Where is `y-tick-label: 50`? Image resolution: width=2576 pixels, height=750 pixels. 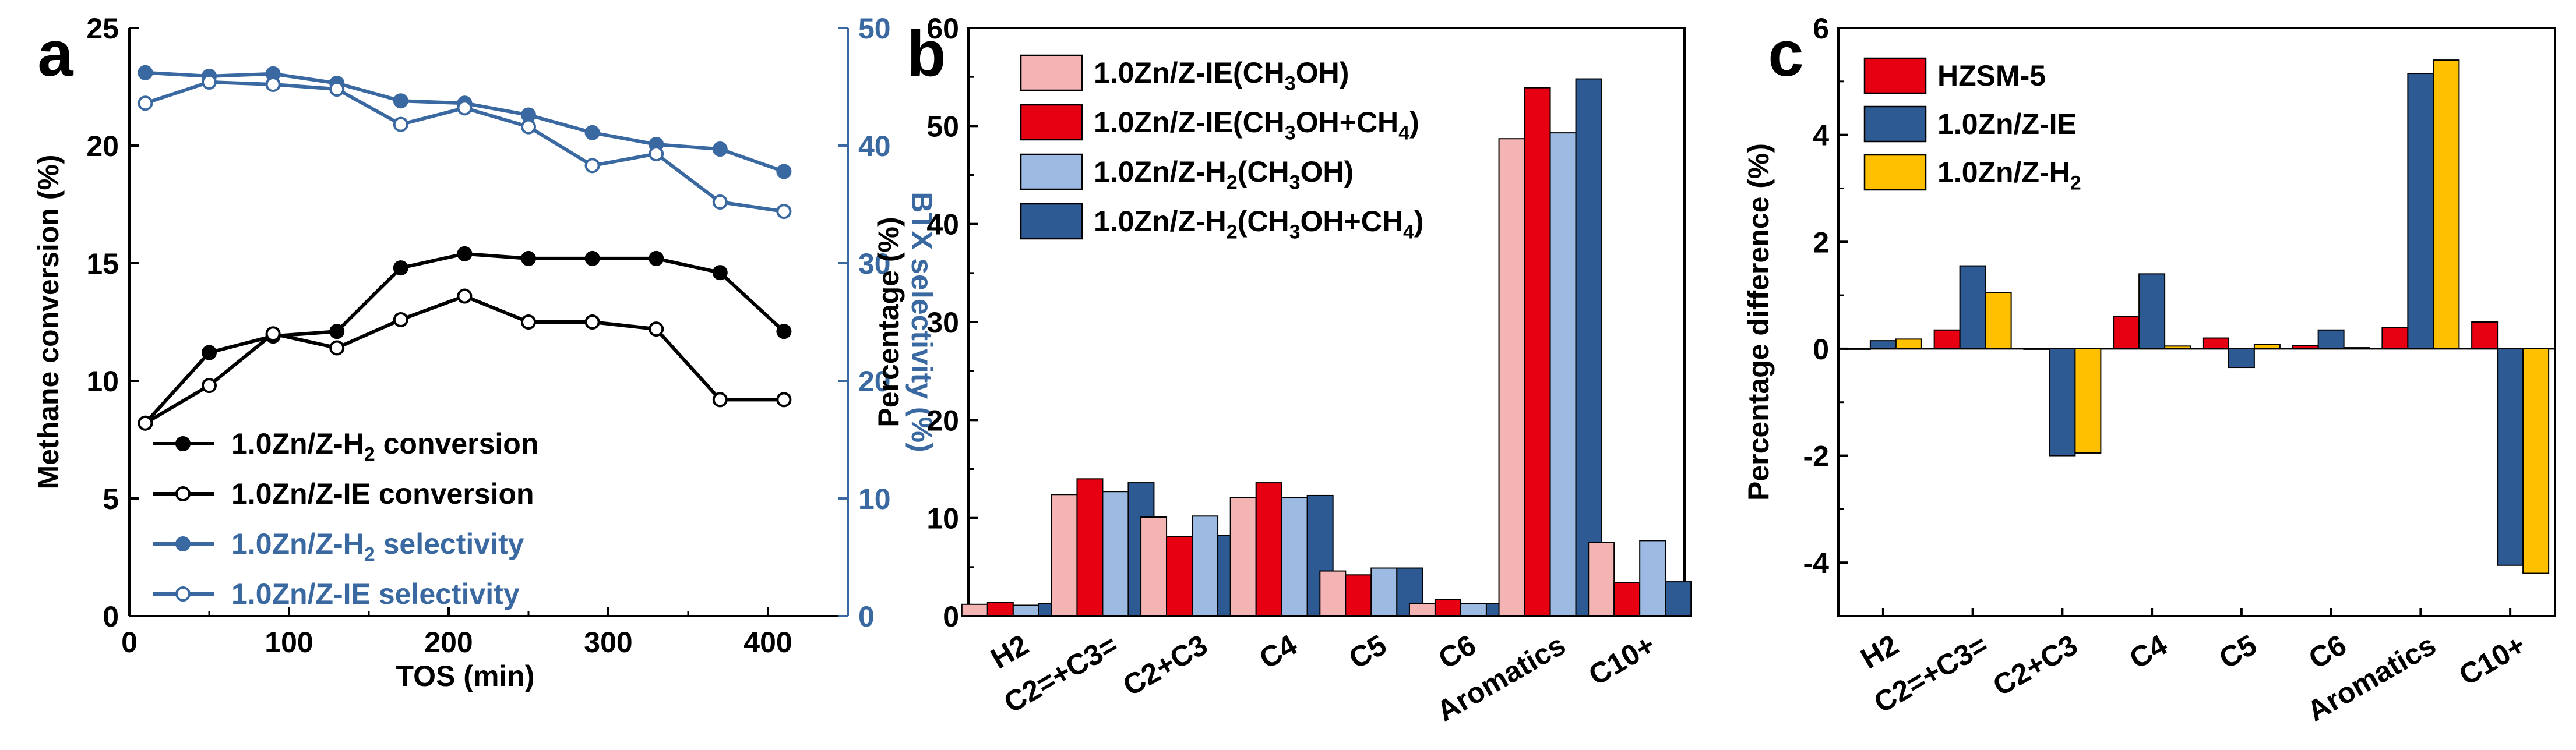 y-tick-label: 50 is located at coordinates (942, 127).